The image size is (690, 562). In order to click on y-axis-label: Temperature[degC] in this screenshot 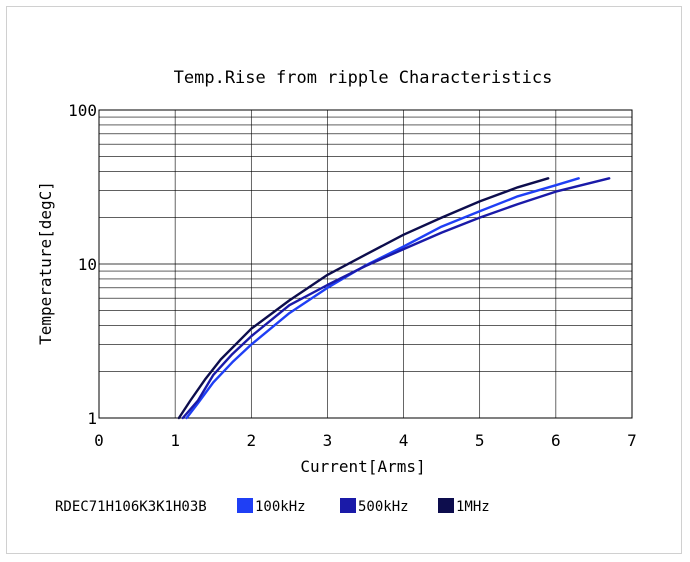, I will do `click(45, 263)`.